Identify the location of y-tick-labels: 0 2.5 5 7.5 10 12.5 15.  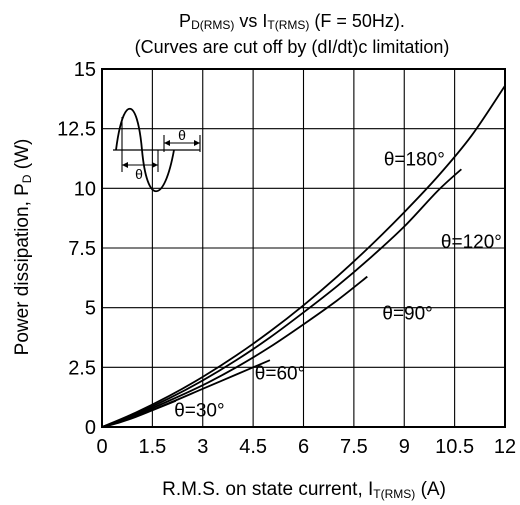
(76, 249).